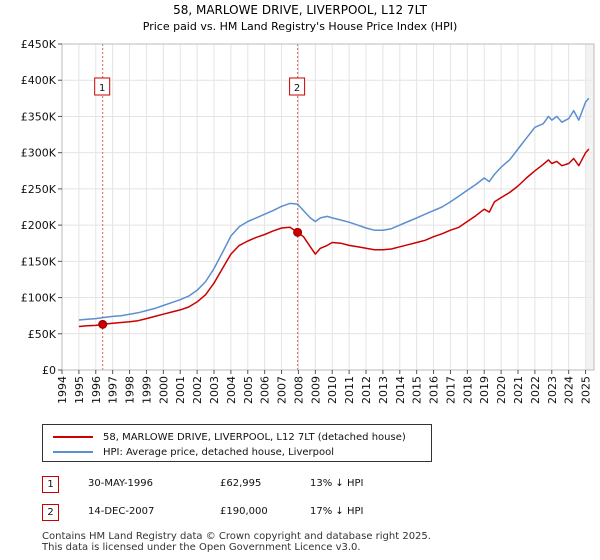 The width and height of the screenshot is (600, 560). I want to click on x-tick-label: 2016, so click(434, 390).